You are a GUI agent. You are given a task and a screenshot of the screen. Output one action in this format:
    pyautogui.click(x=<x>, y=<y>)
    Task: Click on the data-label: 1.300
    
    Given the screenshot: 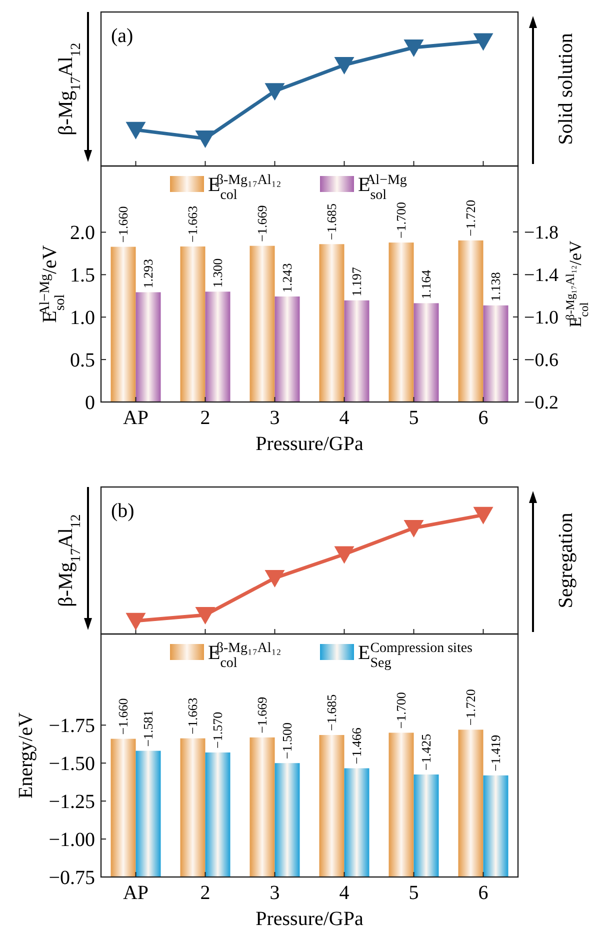 What is the action you would take?
    pyautogui.click(x=217, y=273)
    